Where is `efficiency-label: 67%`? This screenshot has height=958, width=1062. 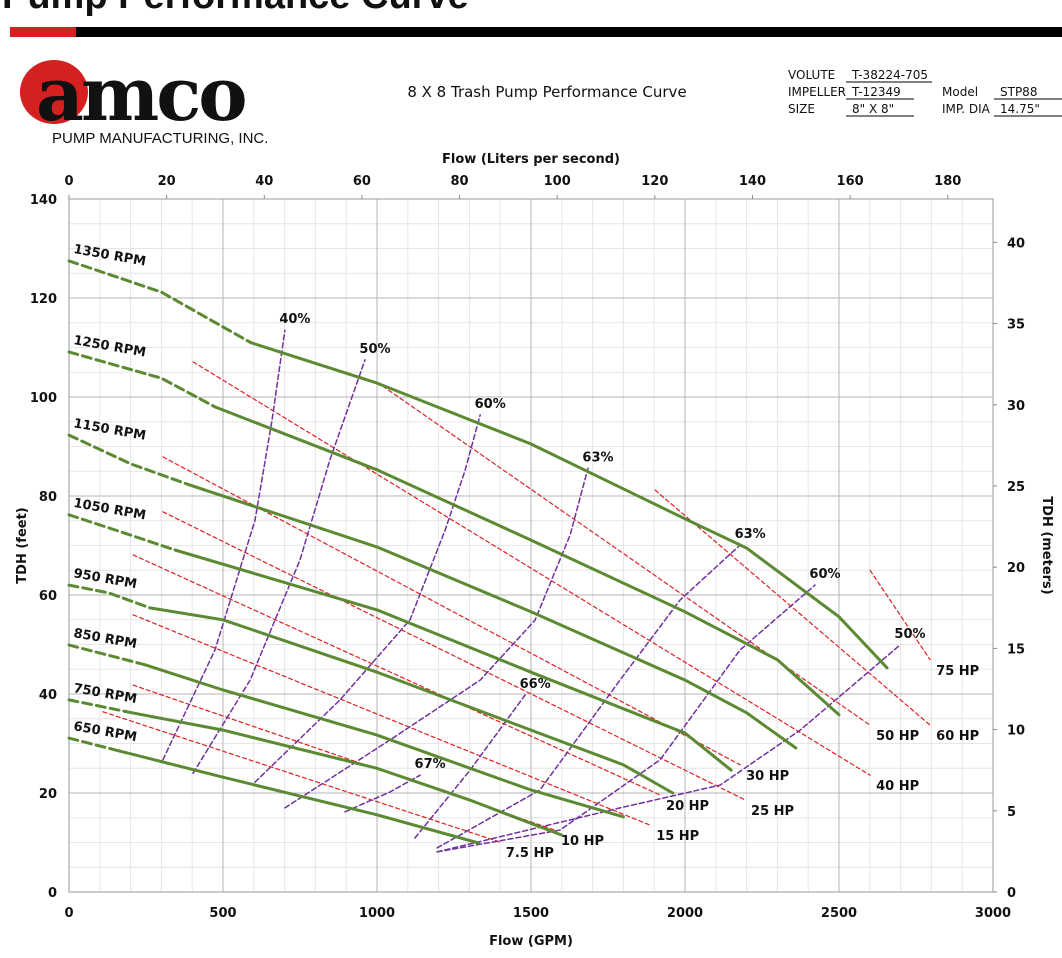
efficiency-label: 67% is located at coordinates (430, 764).